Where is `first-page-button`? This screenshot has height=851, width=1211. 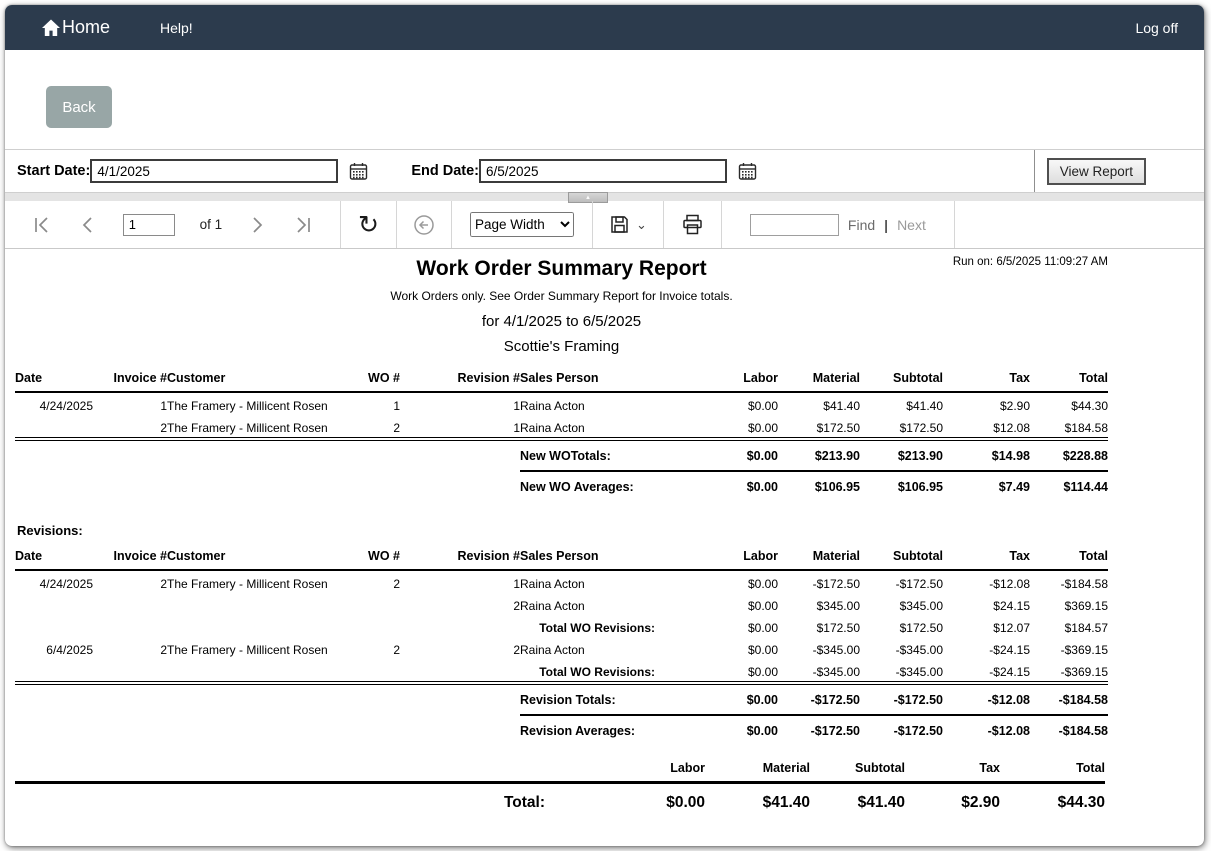
first-page-button is located at coordinates (42, 225).